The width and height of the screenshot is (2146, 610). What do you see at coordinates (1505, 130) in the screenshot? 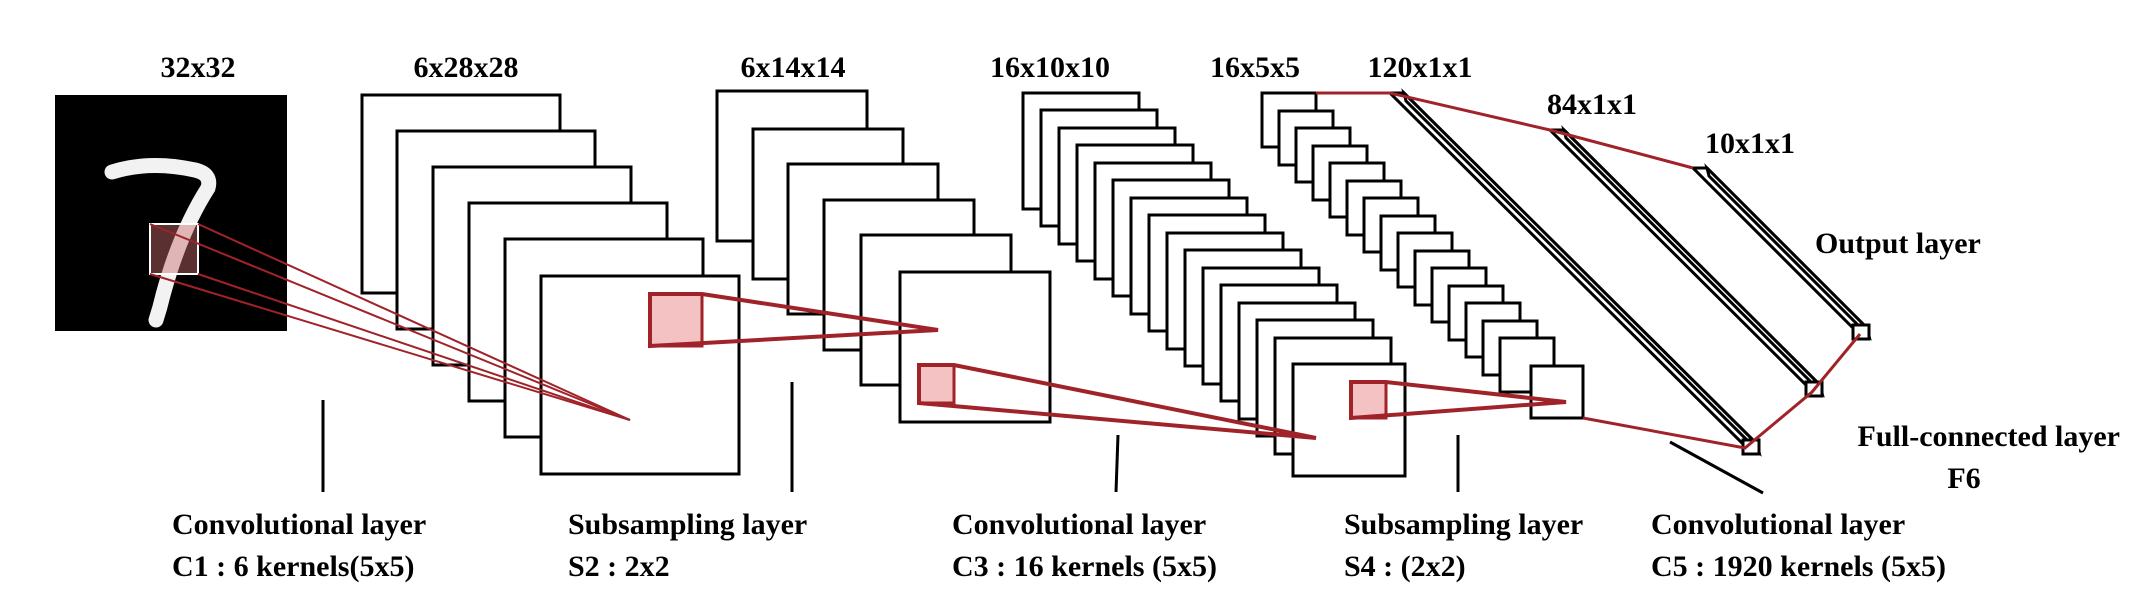
I see `top-fc-connection` at bounding box center [1505, 130].